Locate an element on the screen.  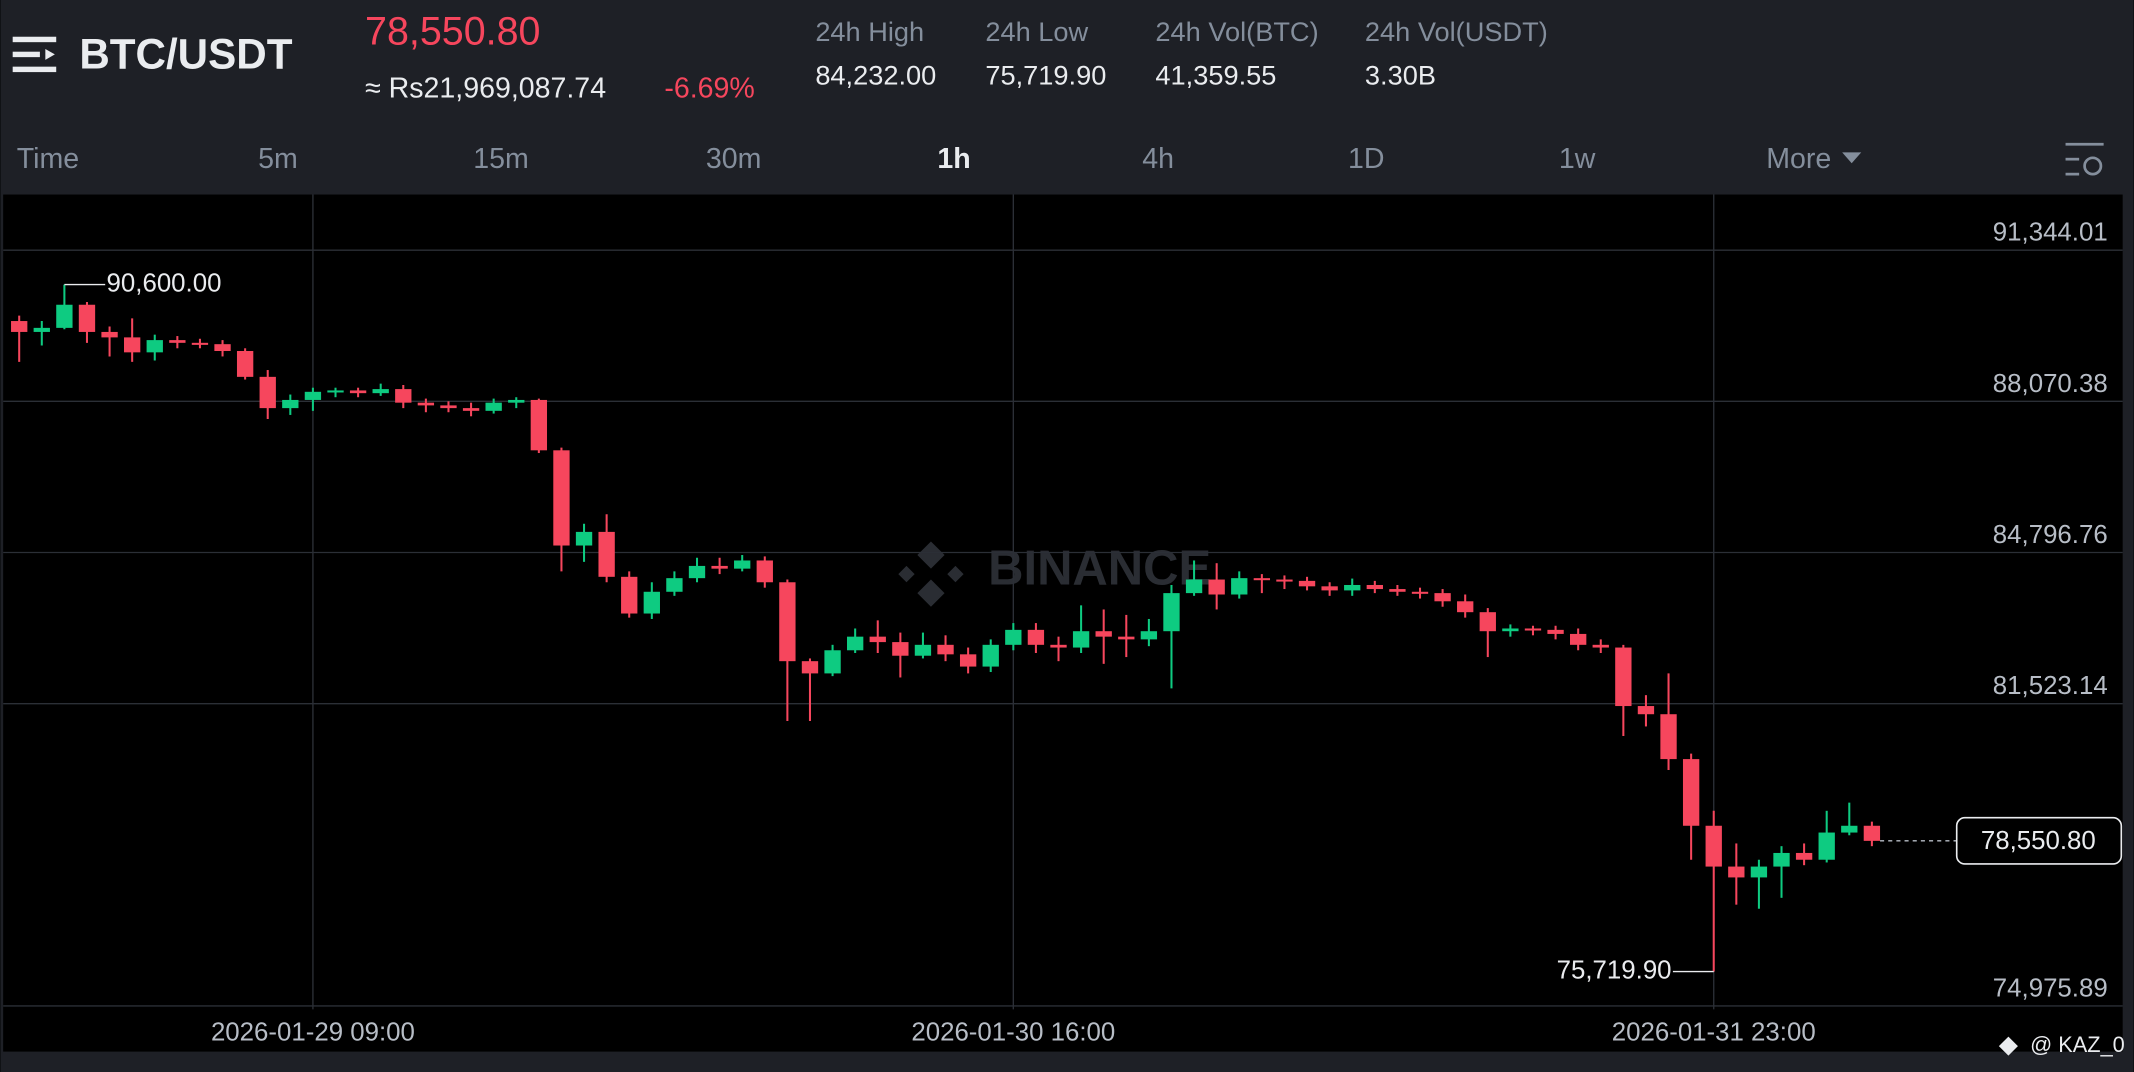
icon-circle is located at coordinates (2093, 166).